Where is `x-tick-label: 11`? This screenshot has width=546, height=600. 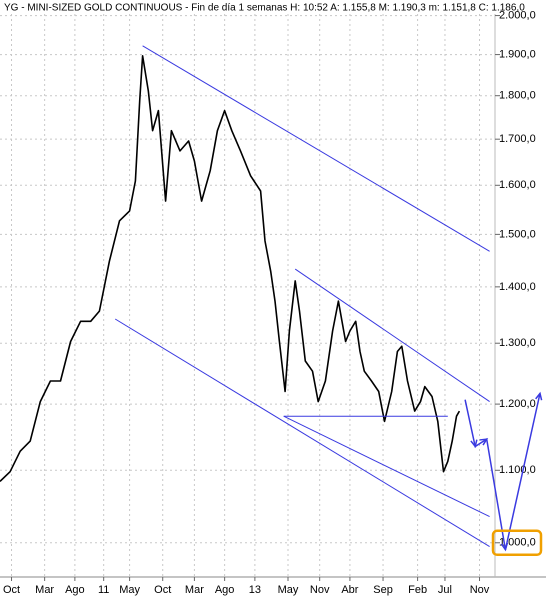 x-tick-label: 11 is located at coordinates (103, 590).